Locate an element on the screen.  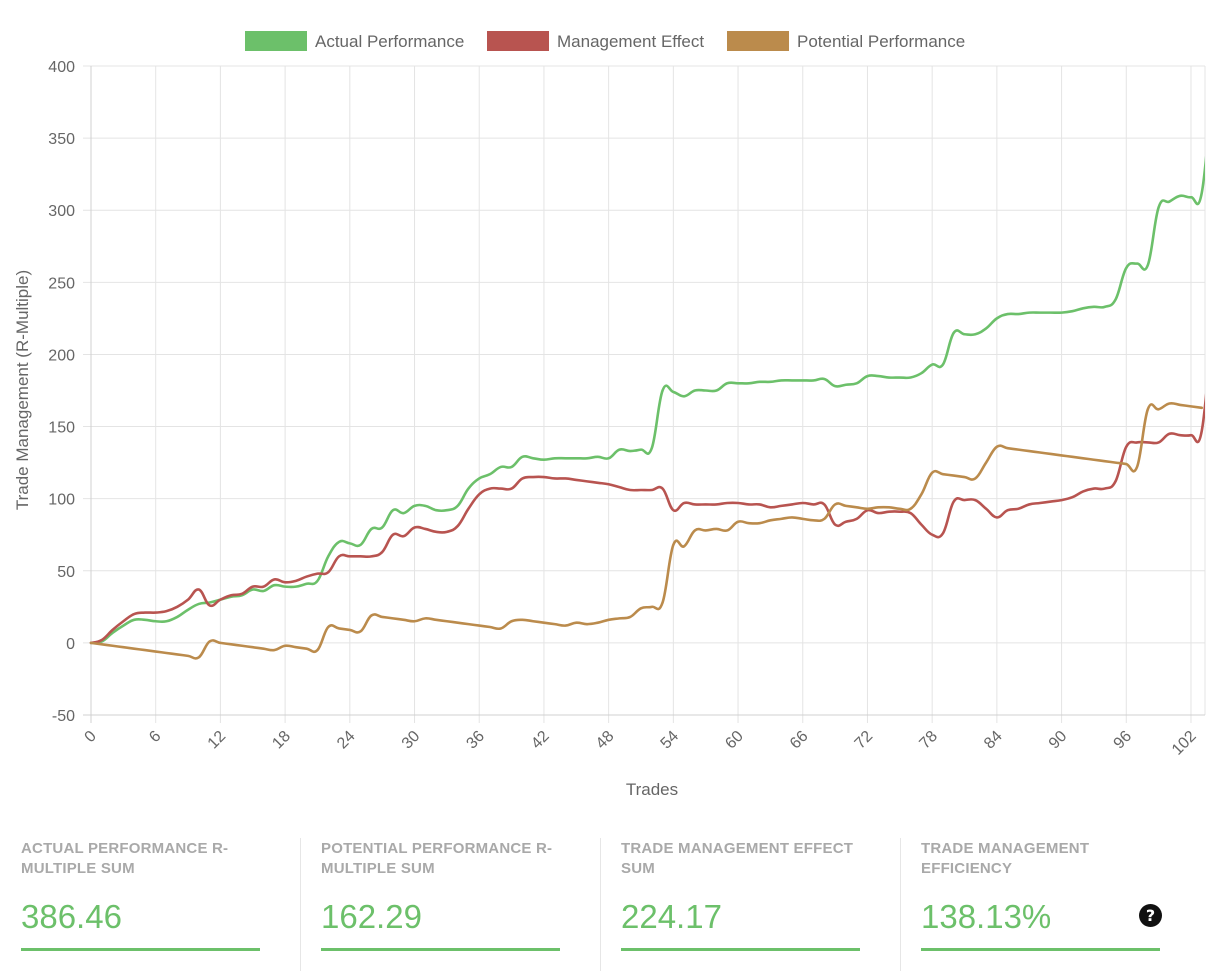
stat-value: 138.13% is located at coordinates (986, 916).